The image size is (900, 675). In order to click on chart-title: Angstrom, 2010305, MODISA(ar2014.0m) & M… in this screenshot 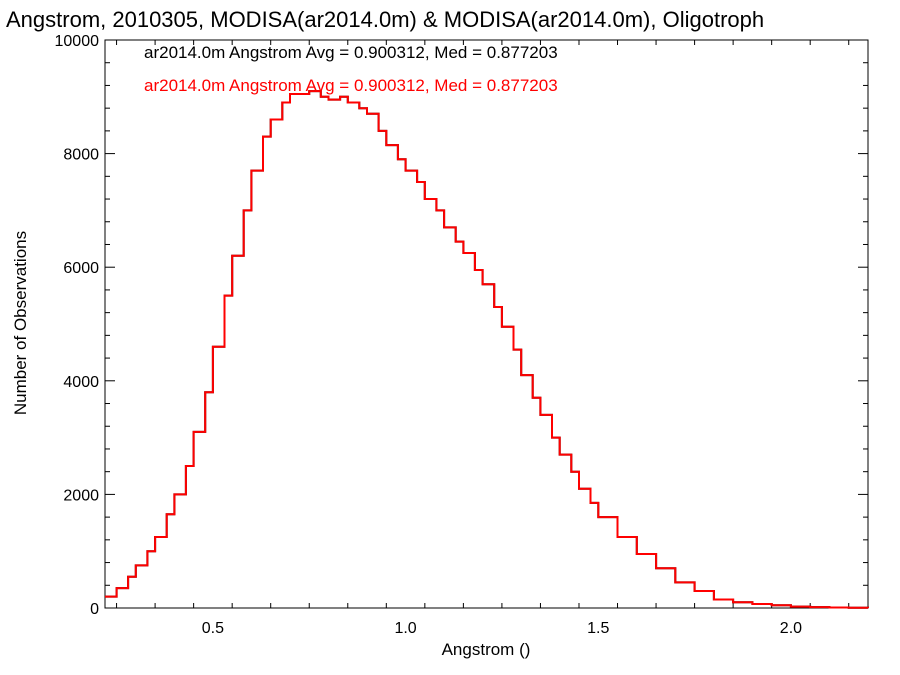, I will do `click(385, 19)`.